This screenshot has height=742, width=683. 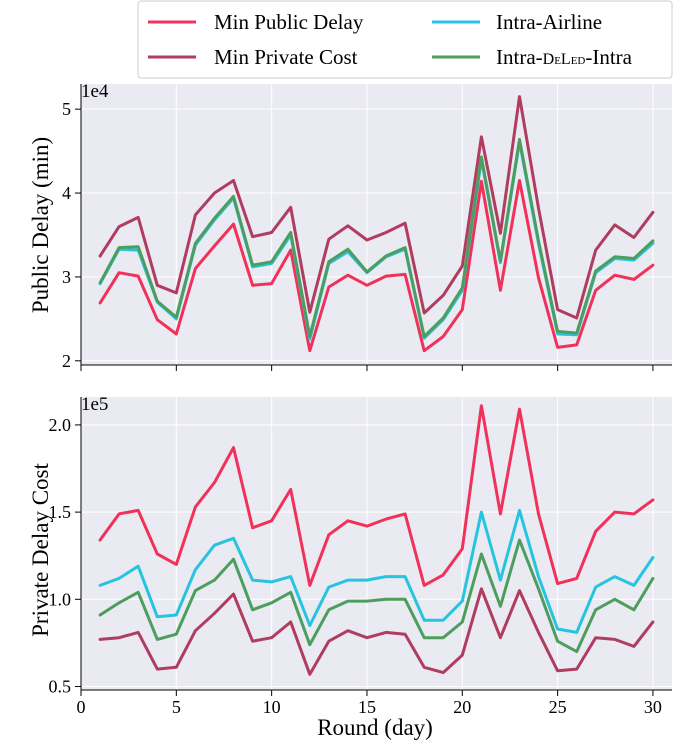 I want to click on x-axis-label: Round (day), so click(x=375, y=727).